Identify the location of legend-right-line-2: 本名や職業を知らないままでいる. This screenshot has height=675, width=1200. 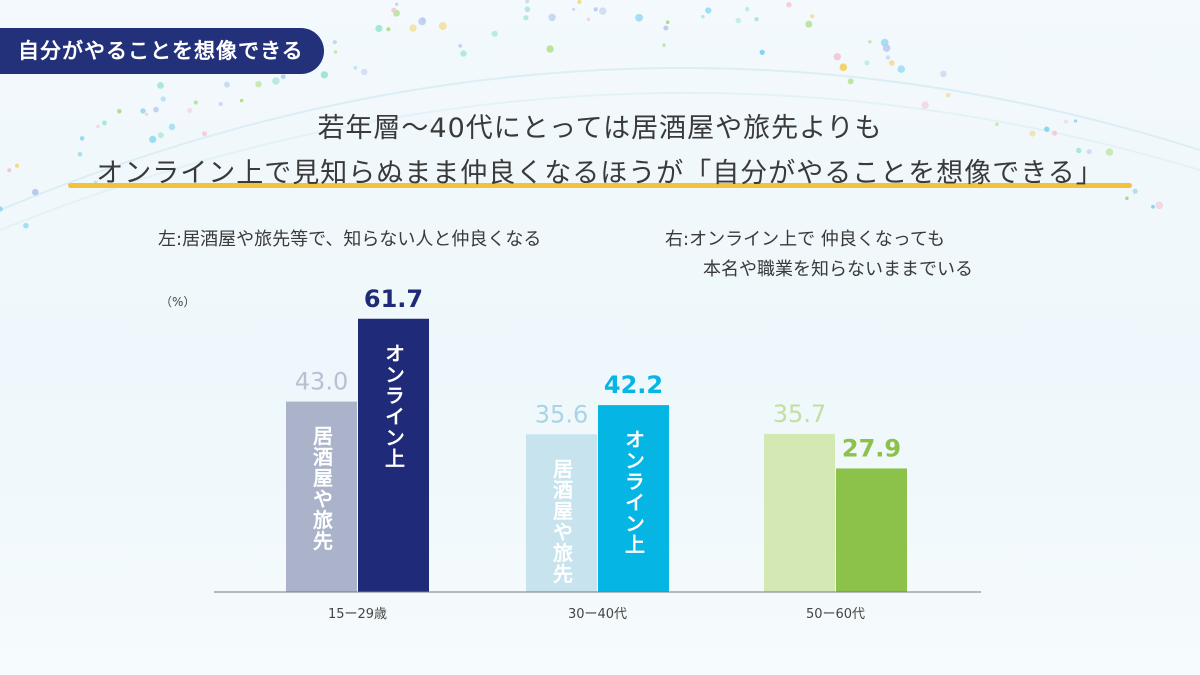
(838, 269).